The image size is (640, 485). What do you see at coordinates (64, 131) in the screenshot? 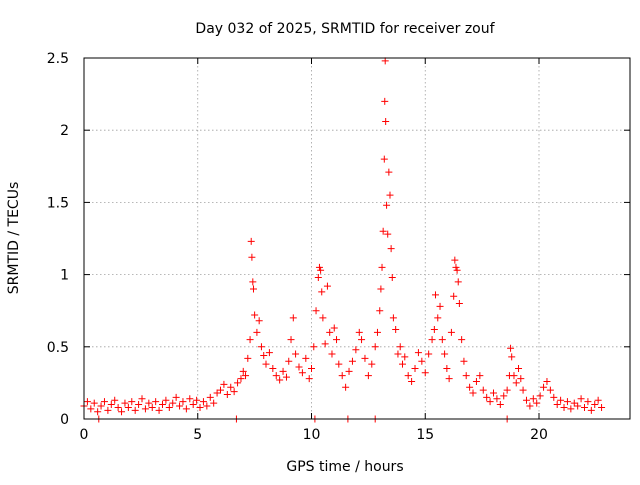
I see `y-tick-label: 2` at bounding box center [64, 131].